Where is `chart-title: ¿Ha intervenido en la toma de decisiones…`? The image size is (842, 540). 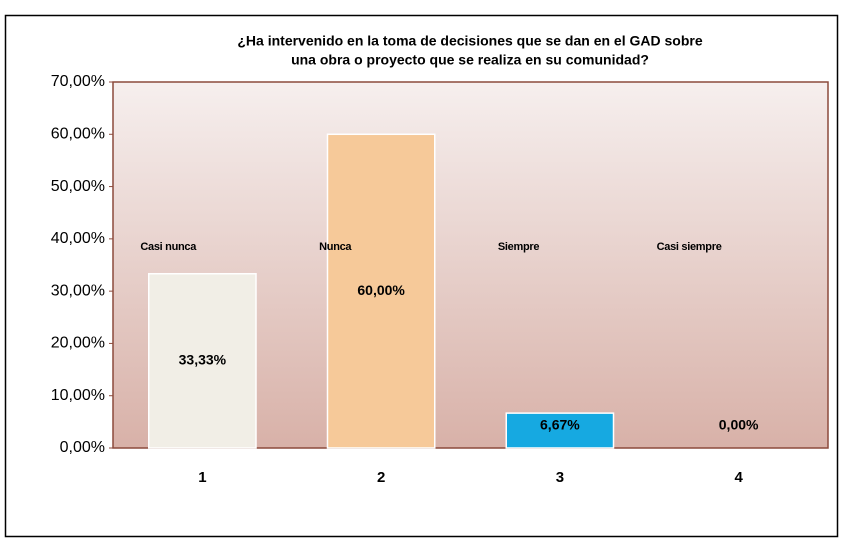 chart-title: ¿Ha intervenido en la toma de decisiones… is located at coordinates (469, 41).